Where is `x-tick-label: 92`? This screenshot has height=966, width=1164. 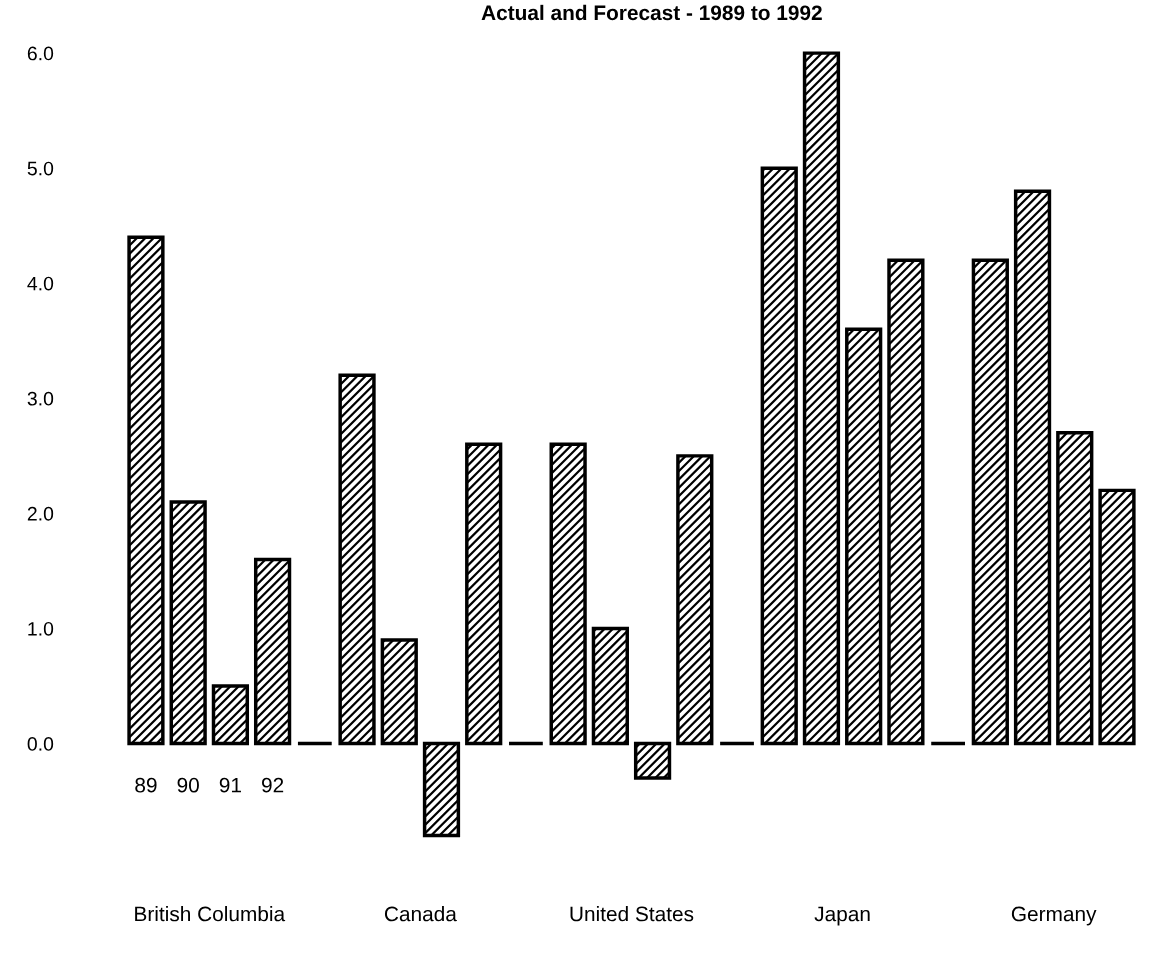
x-tick-label: 92 is located at coordinates (273, 785).